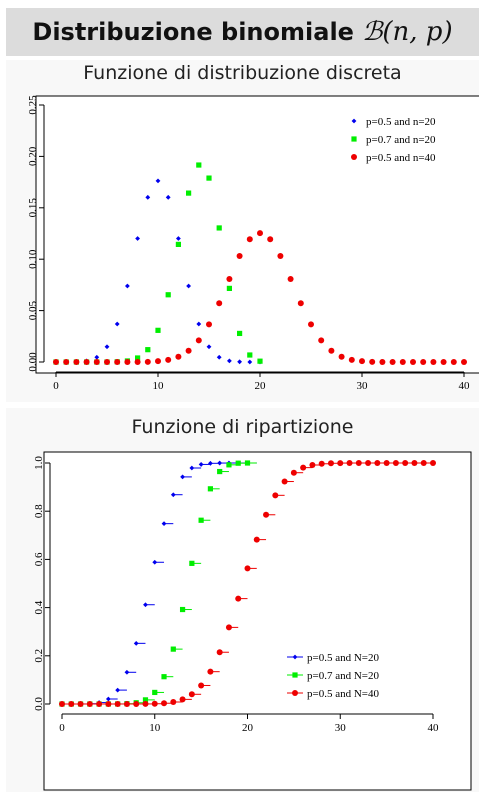 This screenshot has width=485, height=798. I want to click on x-tick-label: 10, so click(155, 728).